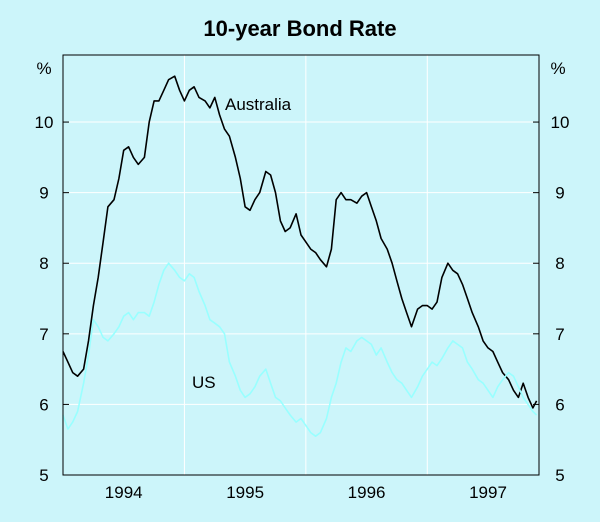 The image size is (600, 522). What do you see at coordinates (299, 28) in the screenshot?
I see `chart-title: 10-year Bond Rate` at bounding box center [299, 28].